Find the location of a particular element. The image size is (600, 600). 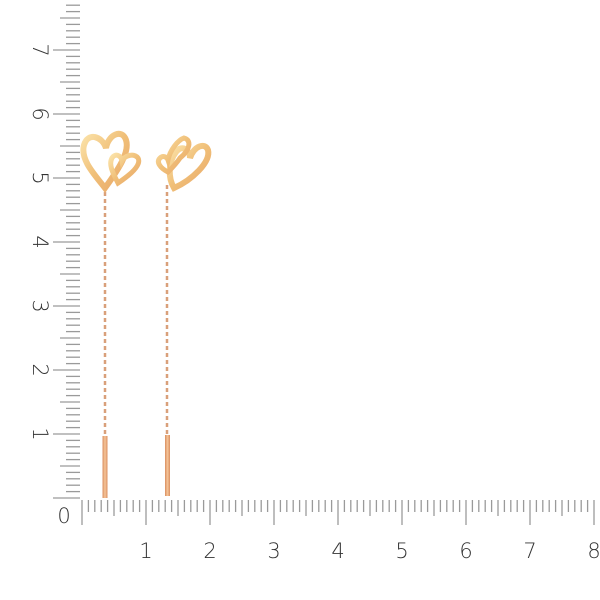

left-heart-large is located at coordinates (105, 162).